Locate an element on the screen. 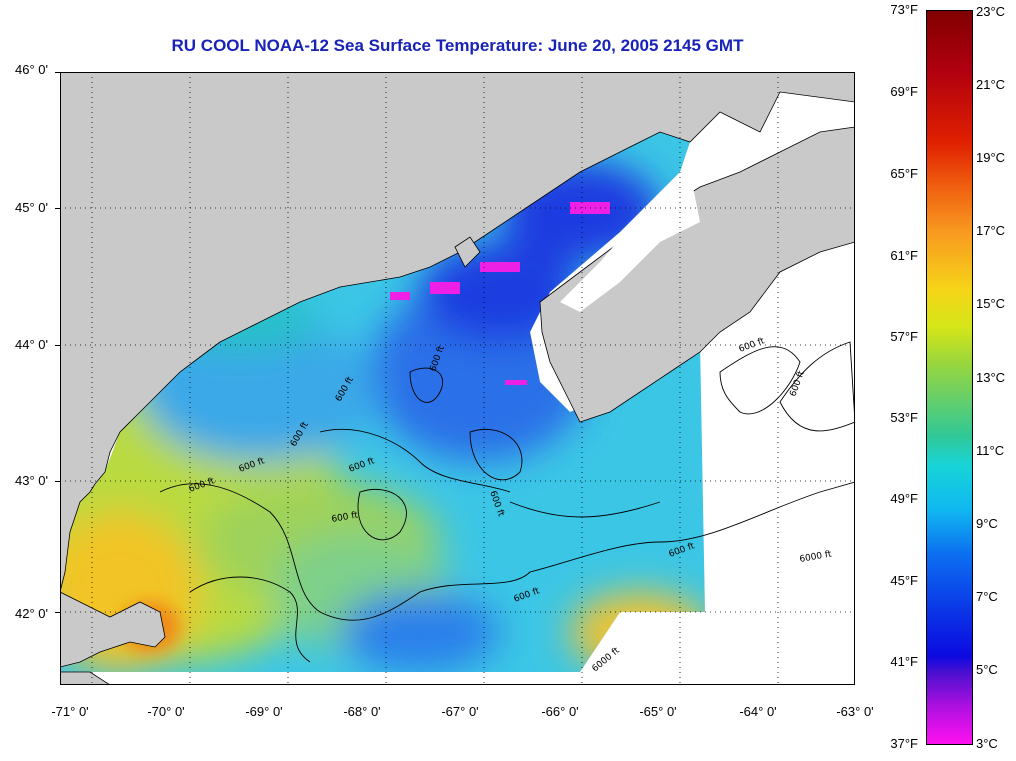 The image size is (1016, 761). temperature-colorbar is located at coordinates (949, 377).